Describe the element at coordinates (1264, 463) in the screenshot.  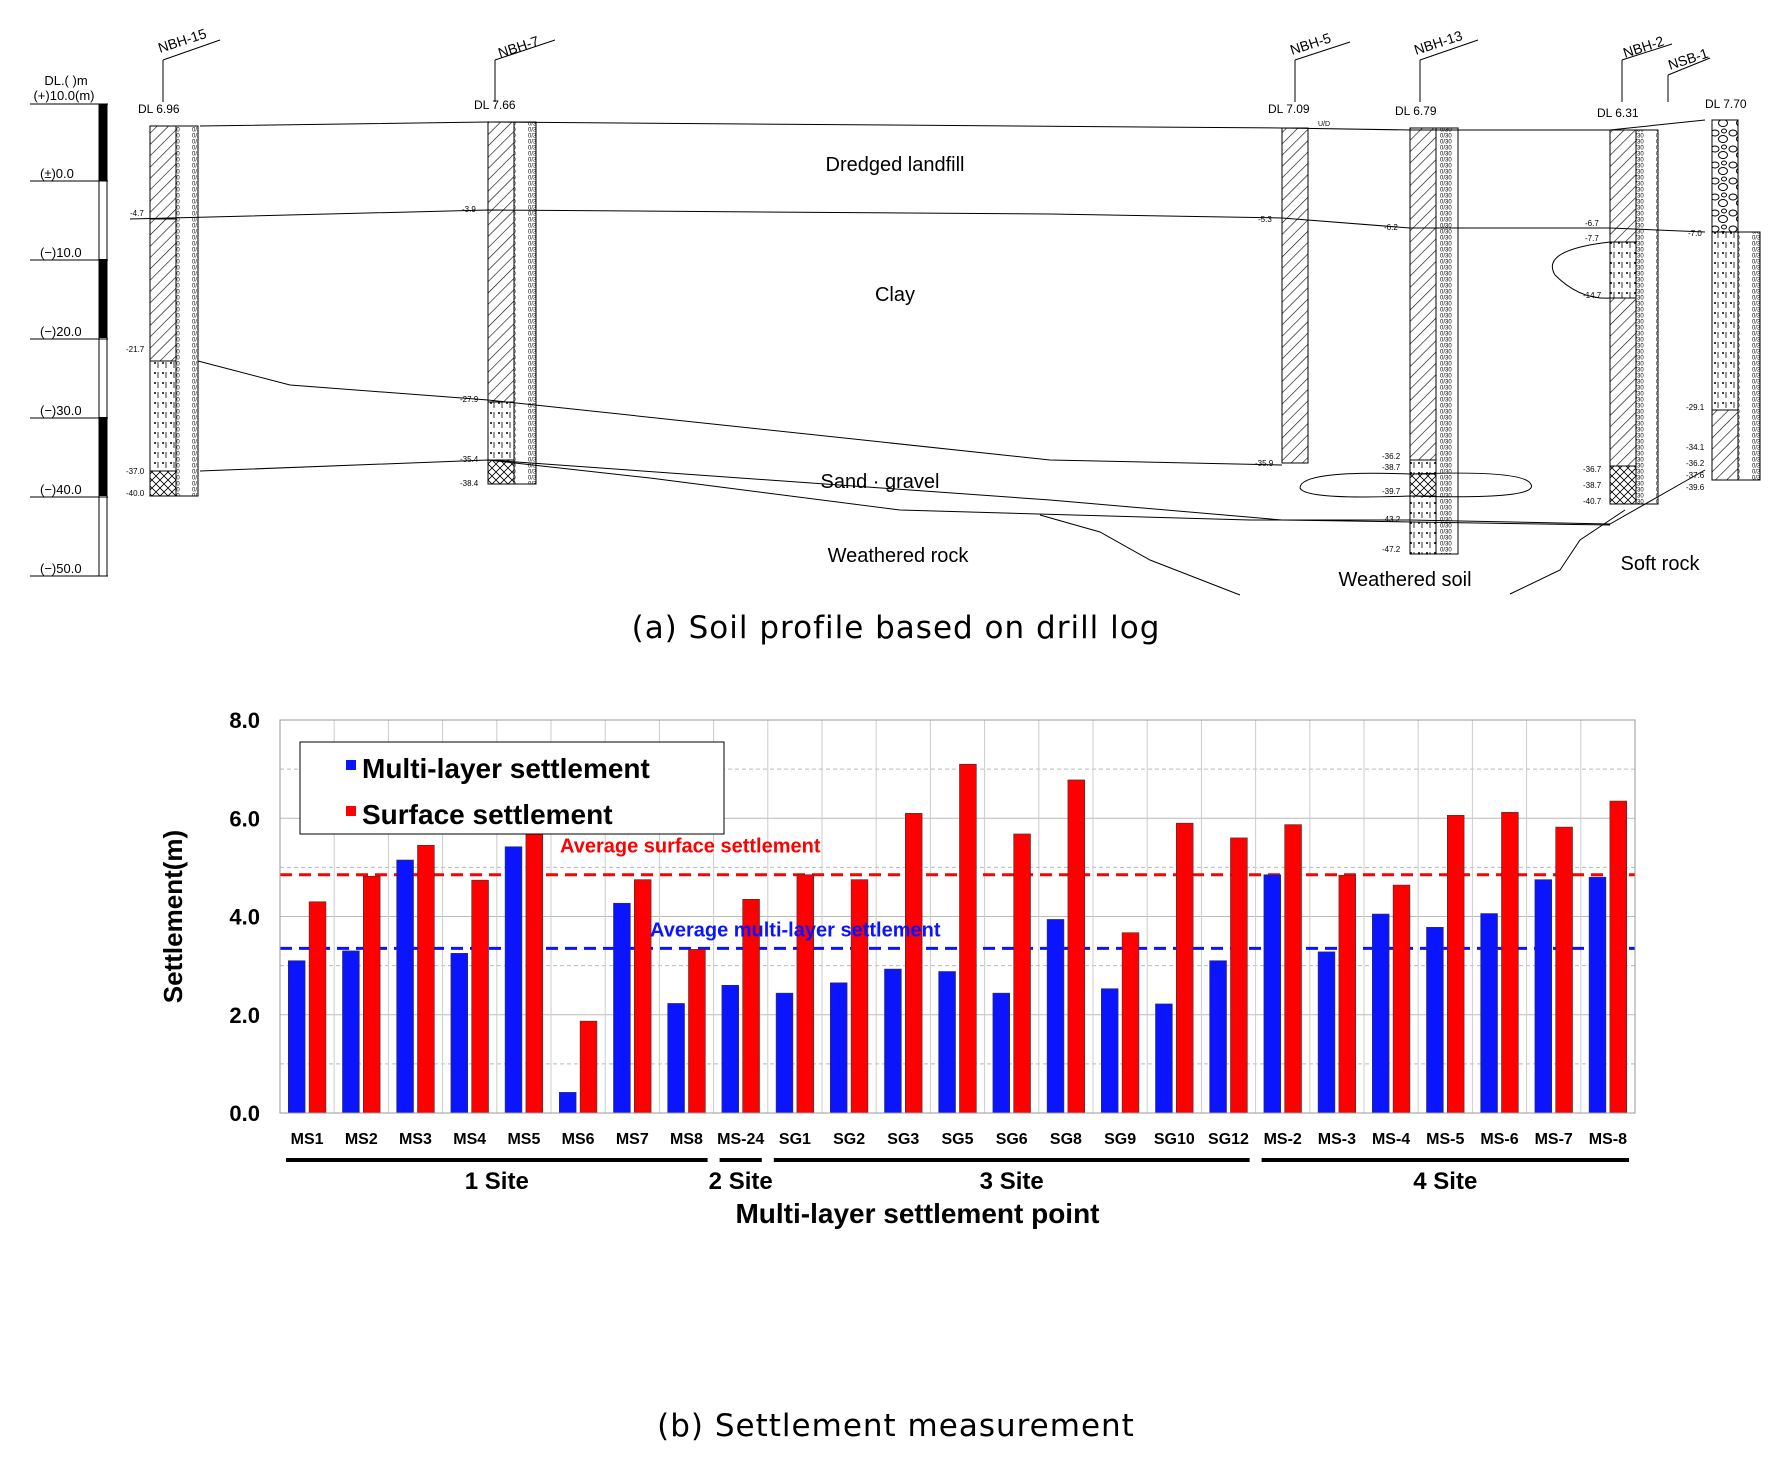
I see `depth-label: -35.9` at that location.